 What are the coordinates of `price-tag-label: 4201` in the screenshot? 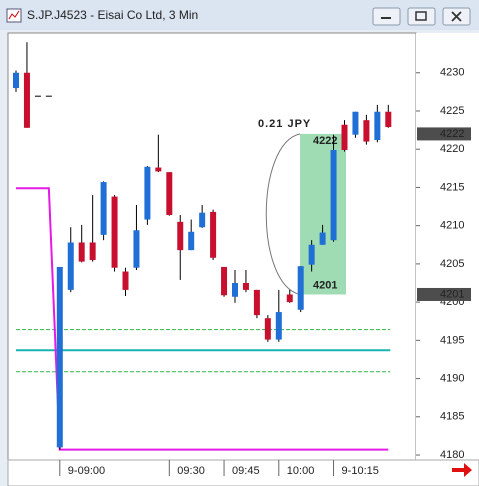 It's located at (452, 294).